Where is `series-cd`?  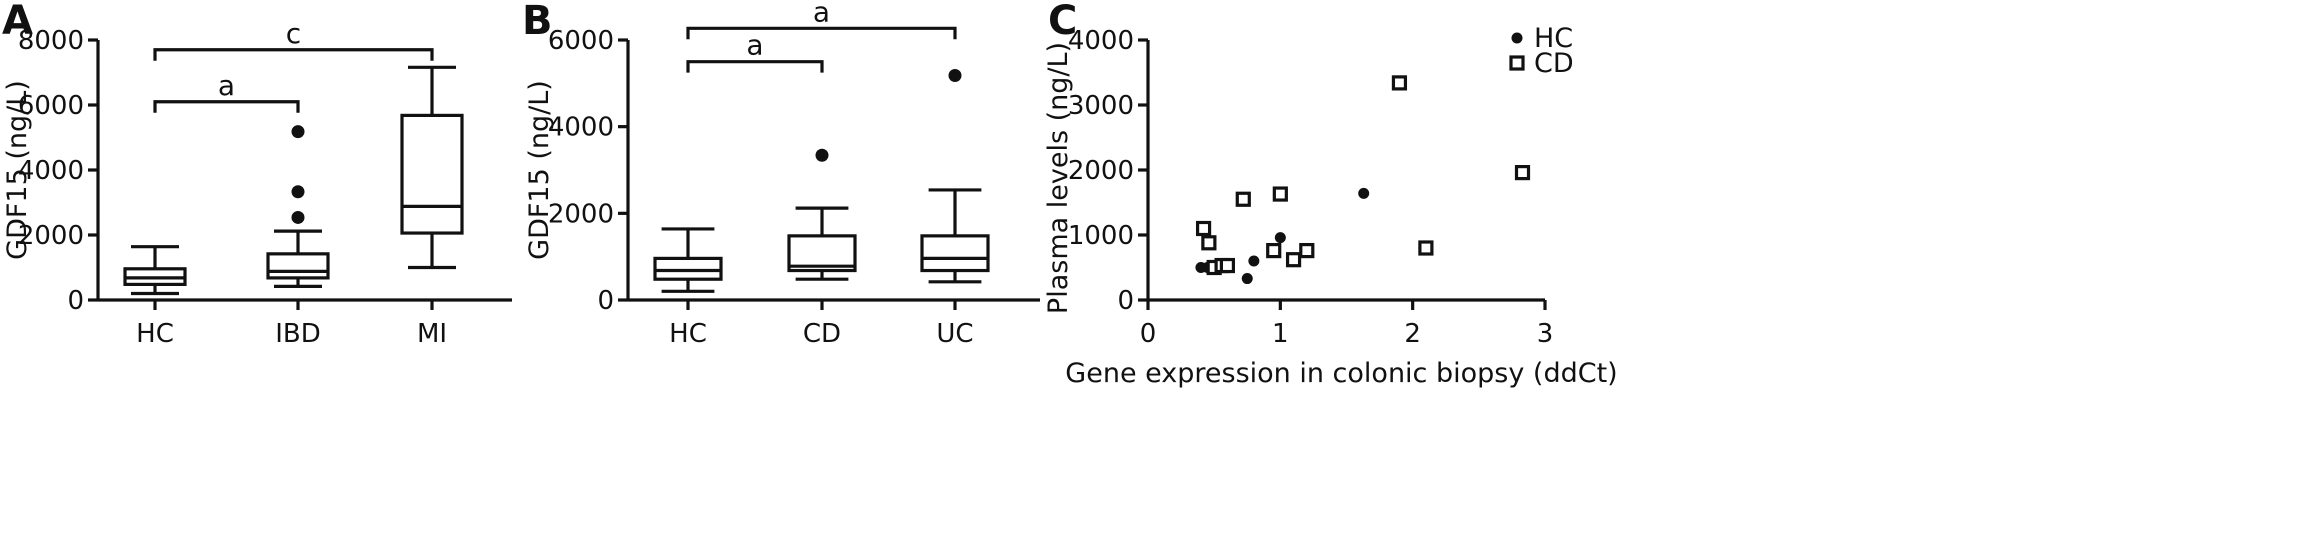
series-cd is located at coordinates (1363, 175).